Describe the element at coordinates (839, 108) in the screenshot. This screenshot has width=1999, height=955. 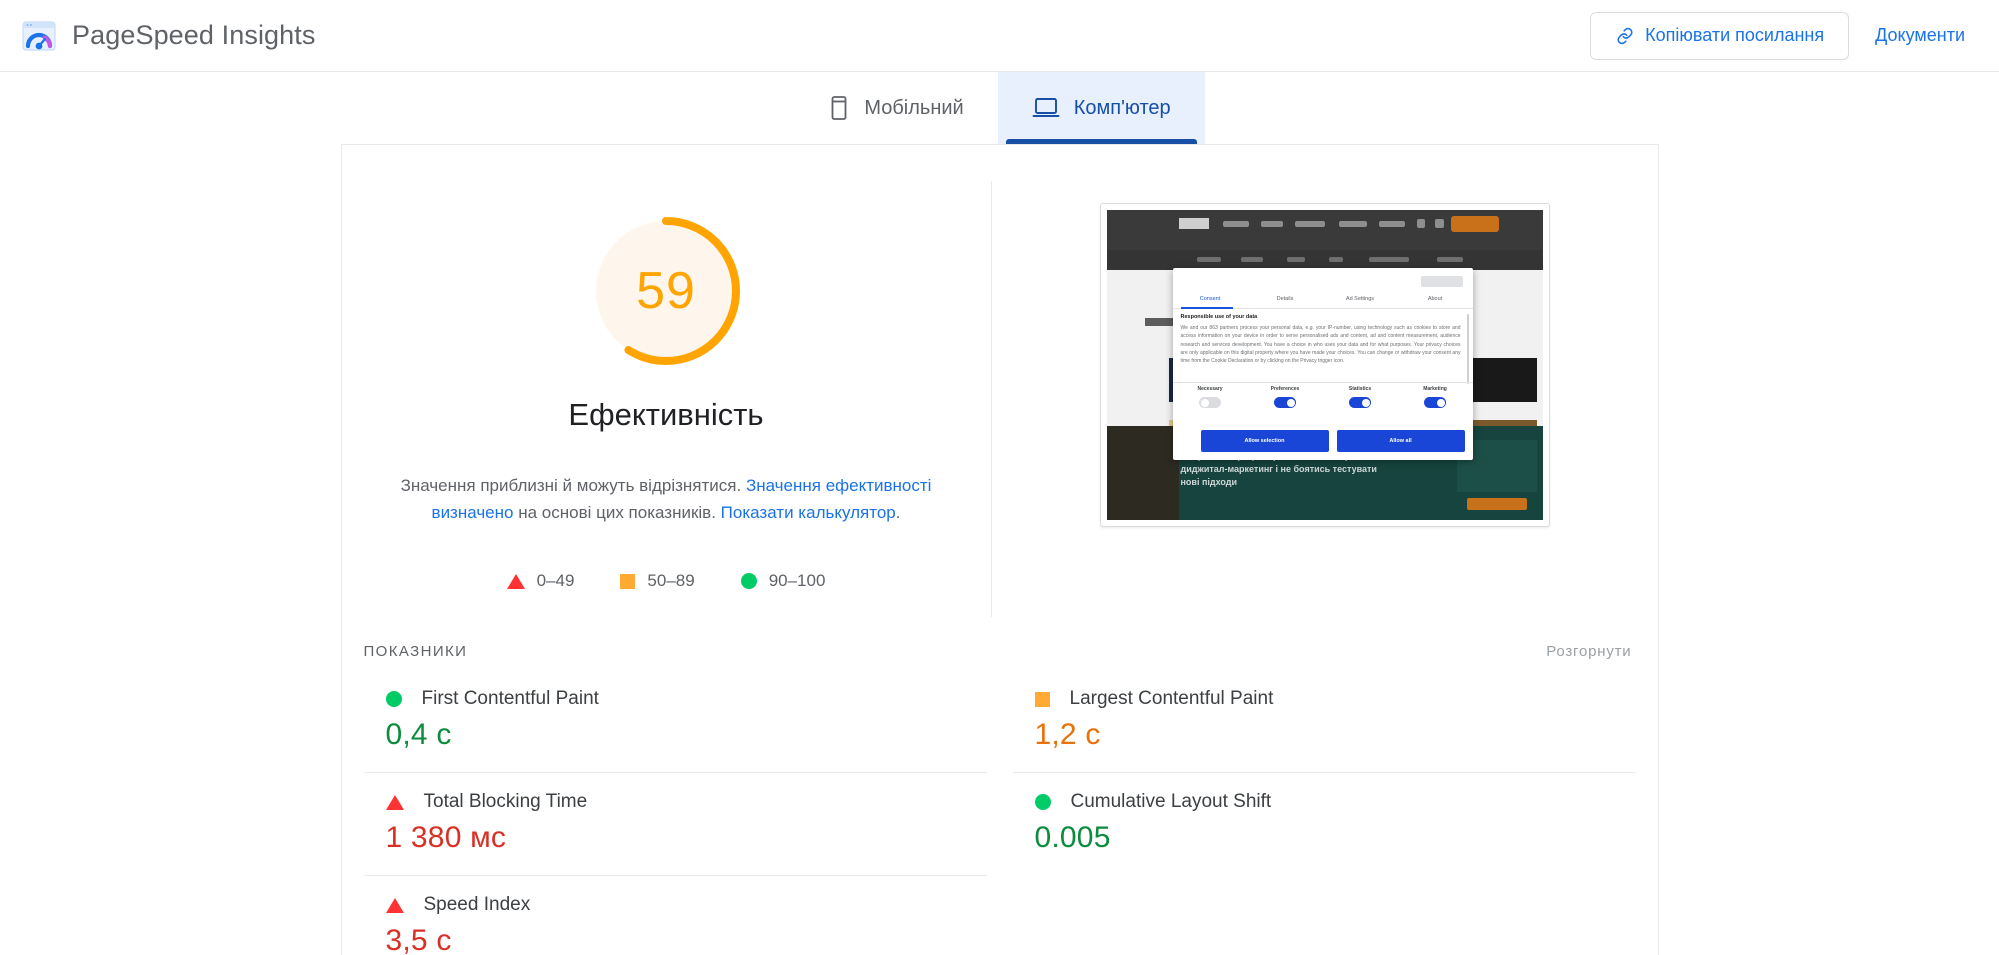
I see `mobile-icon` at that location.